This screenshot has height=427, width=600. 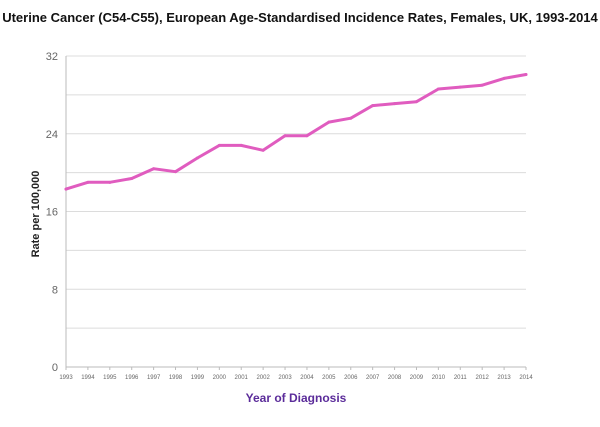 What do you see at coordinates (132, 378) in the screenshot?
I see `x-tick-label: 1996` at bounding box center [132, 378].